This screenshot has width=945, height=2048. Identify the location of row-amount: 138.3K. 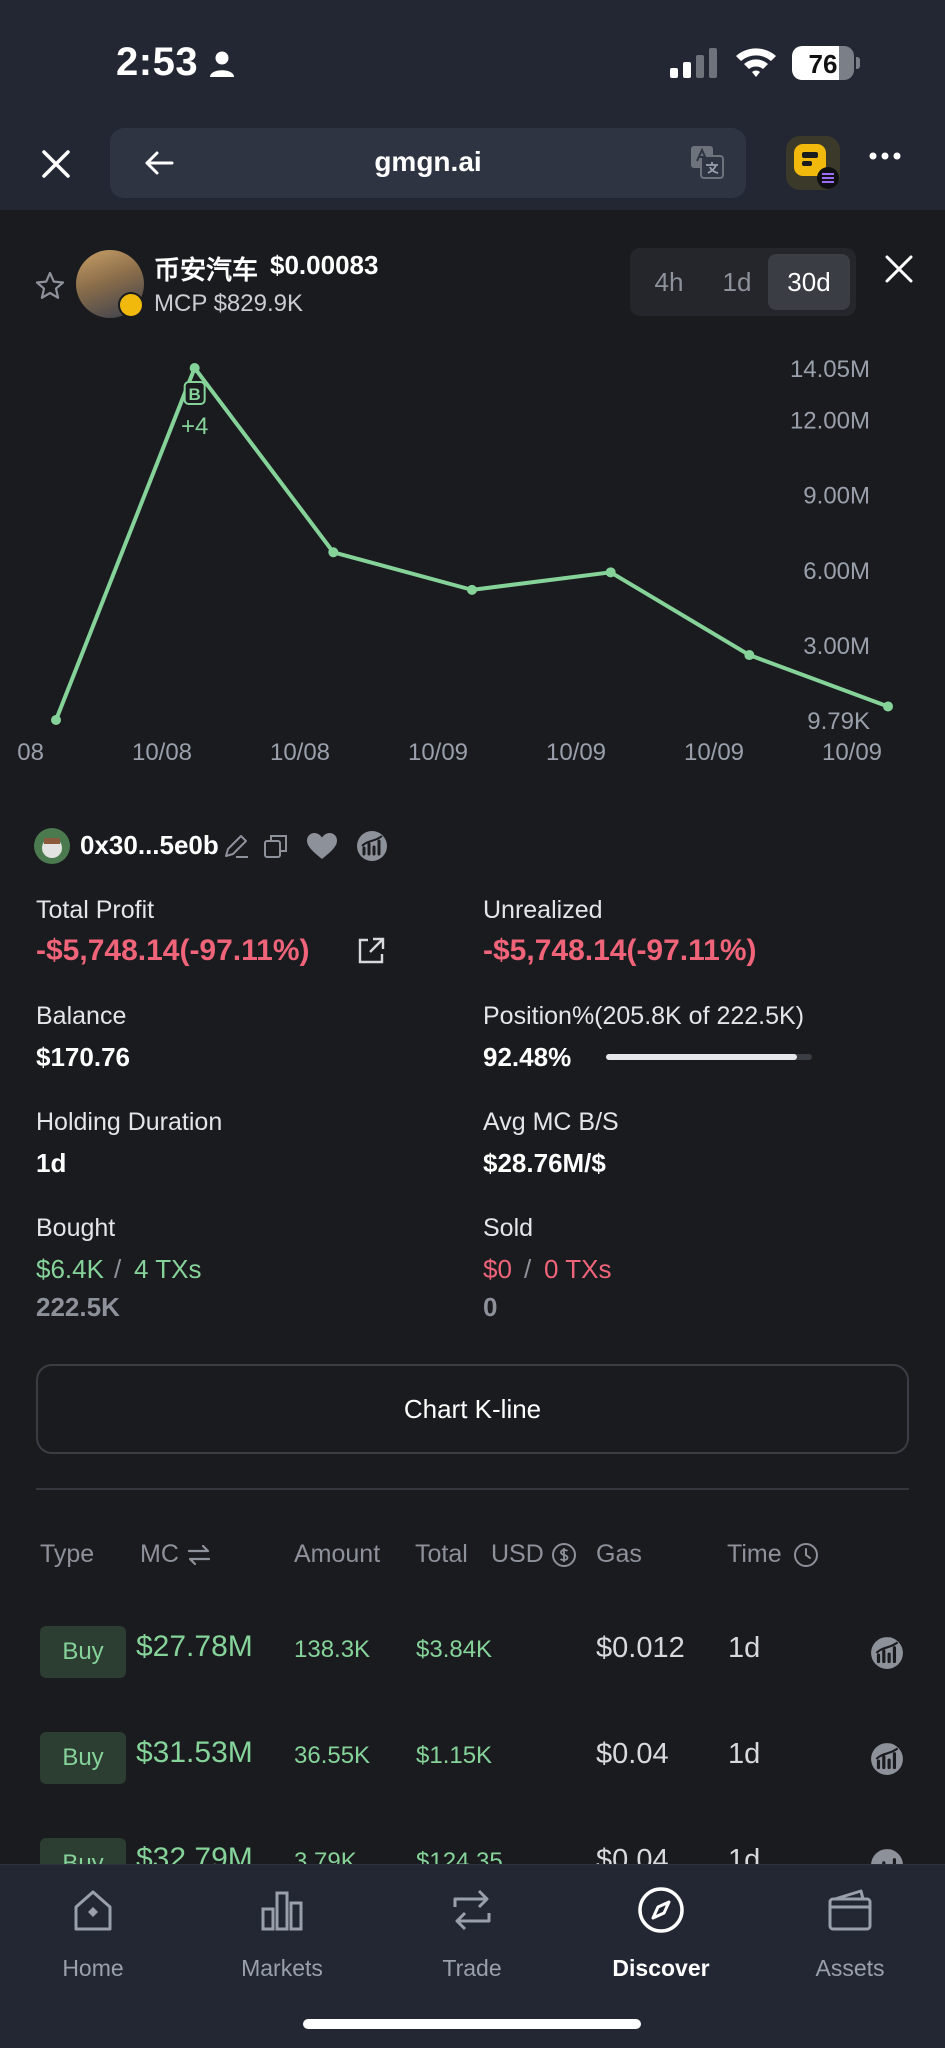
(332, 1649).